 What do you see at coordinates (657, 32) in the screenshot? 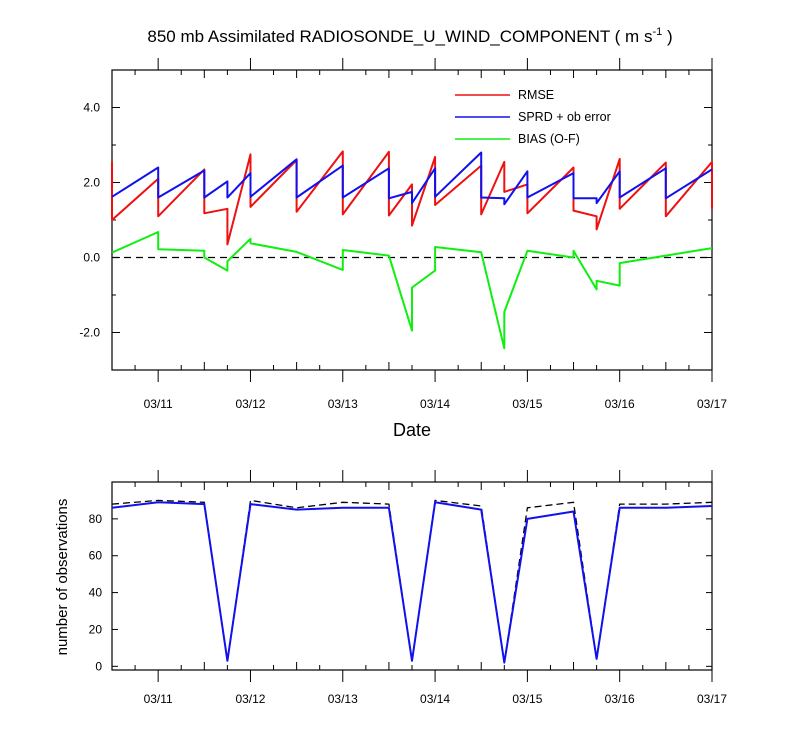
I see `title-exponent: -1` at bounding box center [657, 32].